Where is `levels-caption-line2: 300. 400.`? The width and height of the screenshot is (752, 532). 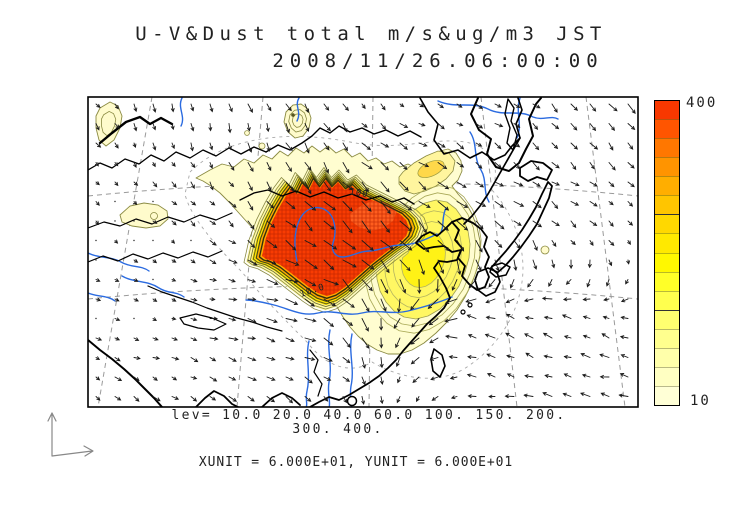
levels-caption-line2: 300. 400. is located at coordinates (338, 429).